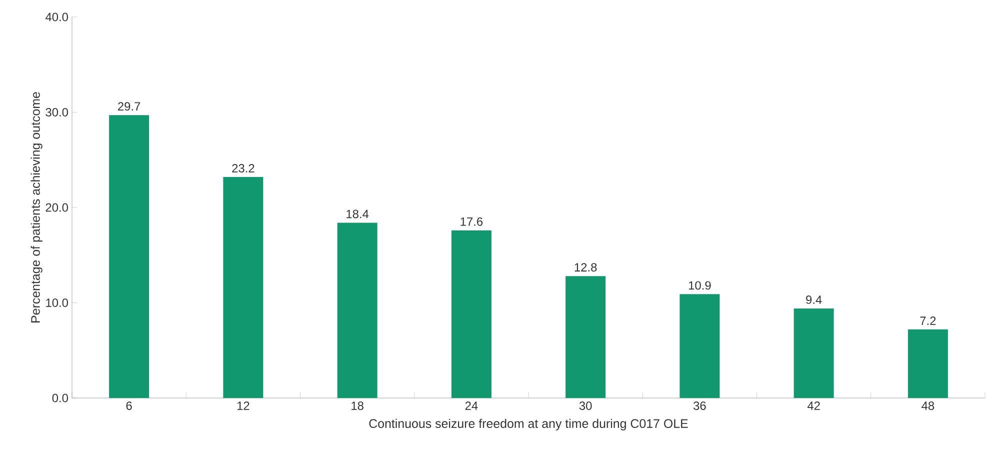  Describe the element at coordinates (57, 207) in the screenshot. I see `y-tick-label: 20.0` at that location.